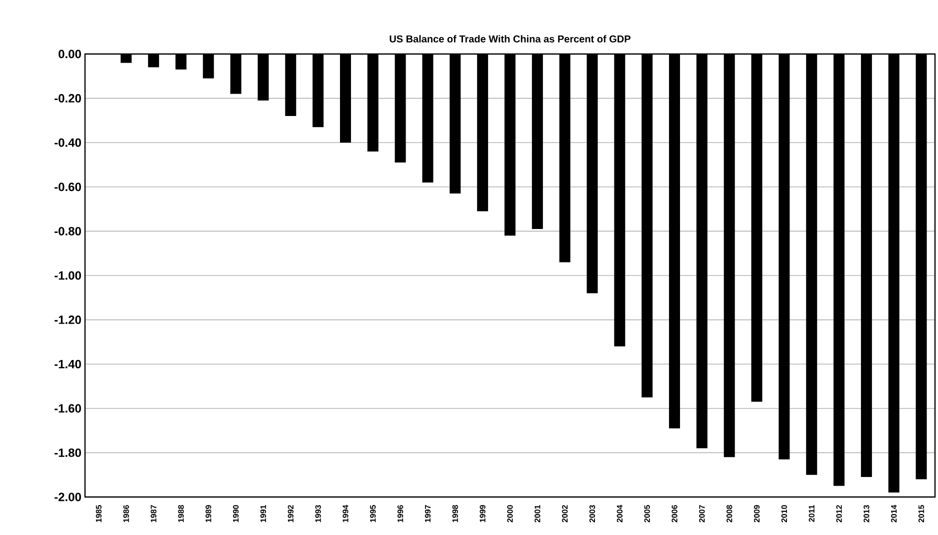 The image size is (938, 535). I want to click on x-tick-label: 2015, so click(921, 513).